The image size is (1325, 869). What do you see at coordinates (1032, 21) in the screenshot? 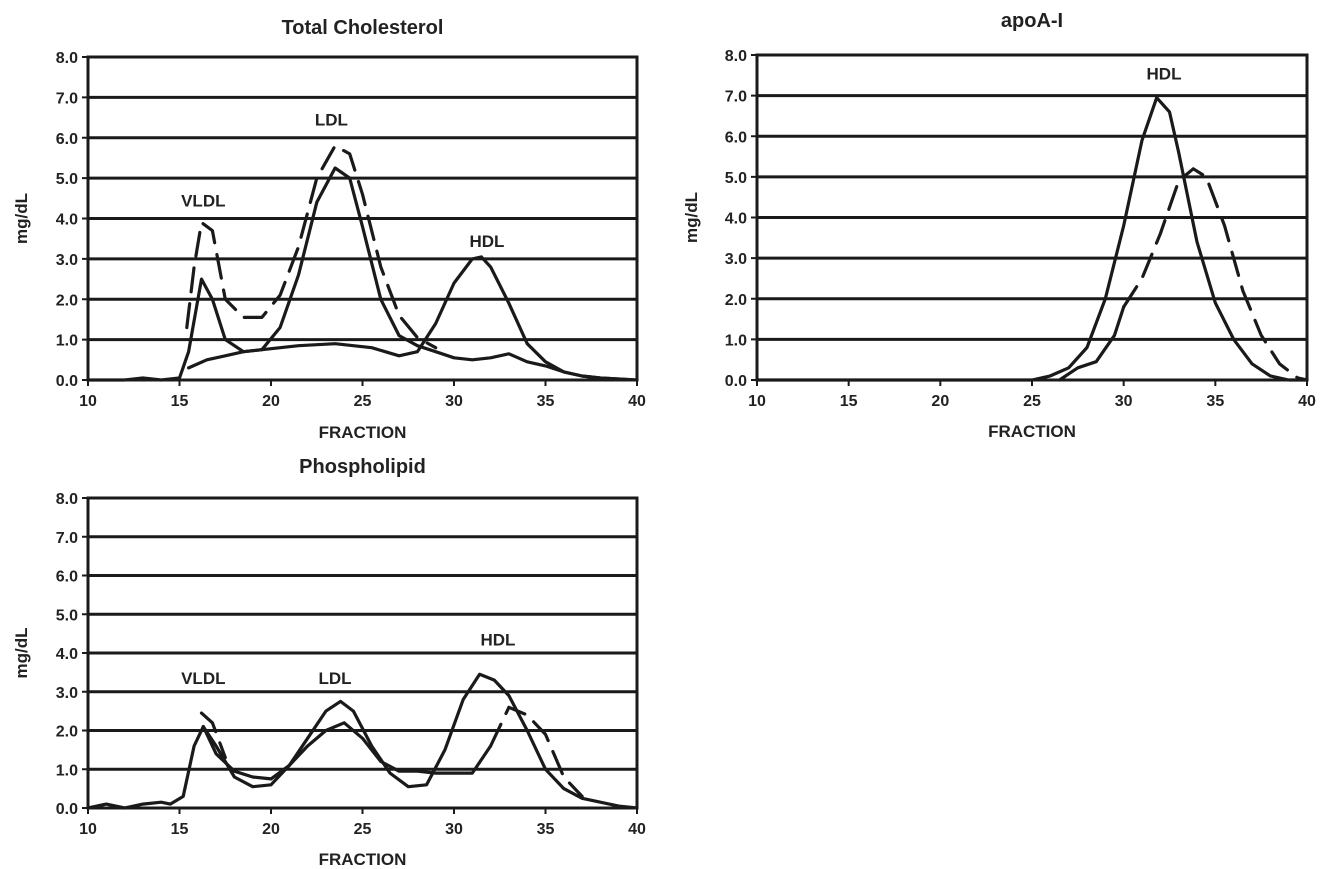
I see `chart-title: apoA-I` at bounding box center [1032, 21].